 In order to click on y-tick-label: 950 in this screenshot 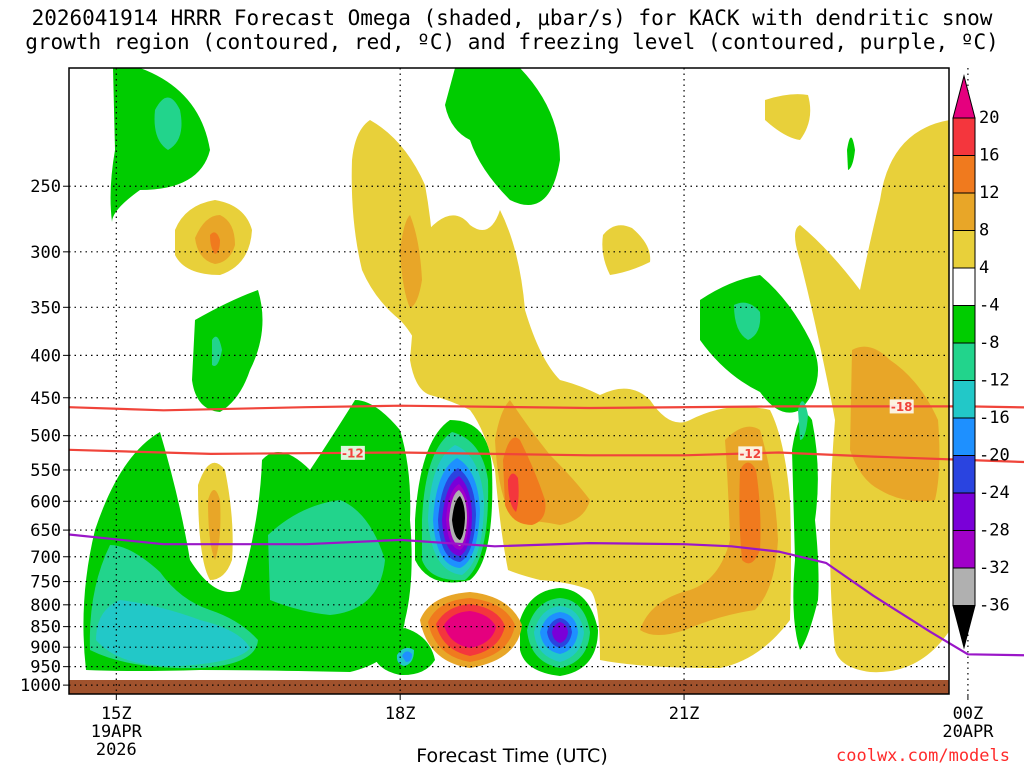, I will do `click(45, 668)`.